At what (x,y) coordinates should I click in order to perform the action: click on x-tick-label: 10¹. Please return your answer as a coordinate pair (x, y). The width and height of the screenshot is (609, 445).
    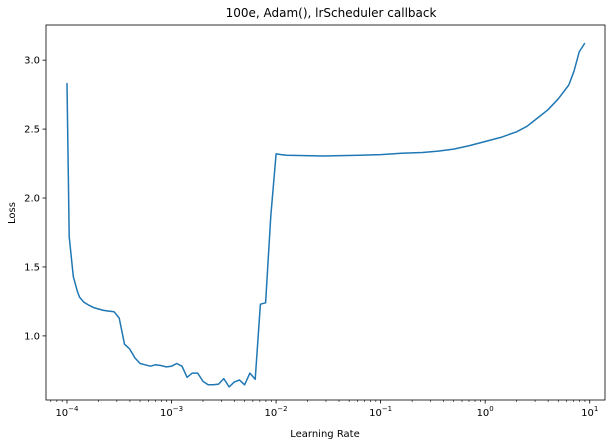
    Looking at the image, I should click on (589, 412).